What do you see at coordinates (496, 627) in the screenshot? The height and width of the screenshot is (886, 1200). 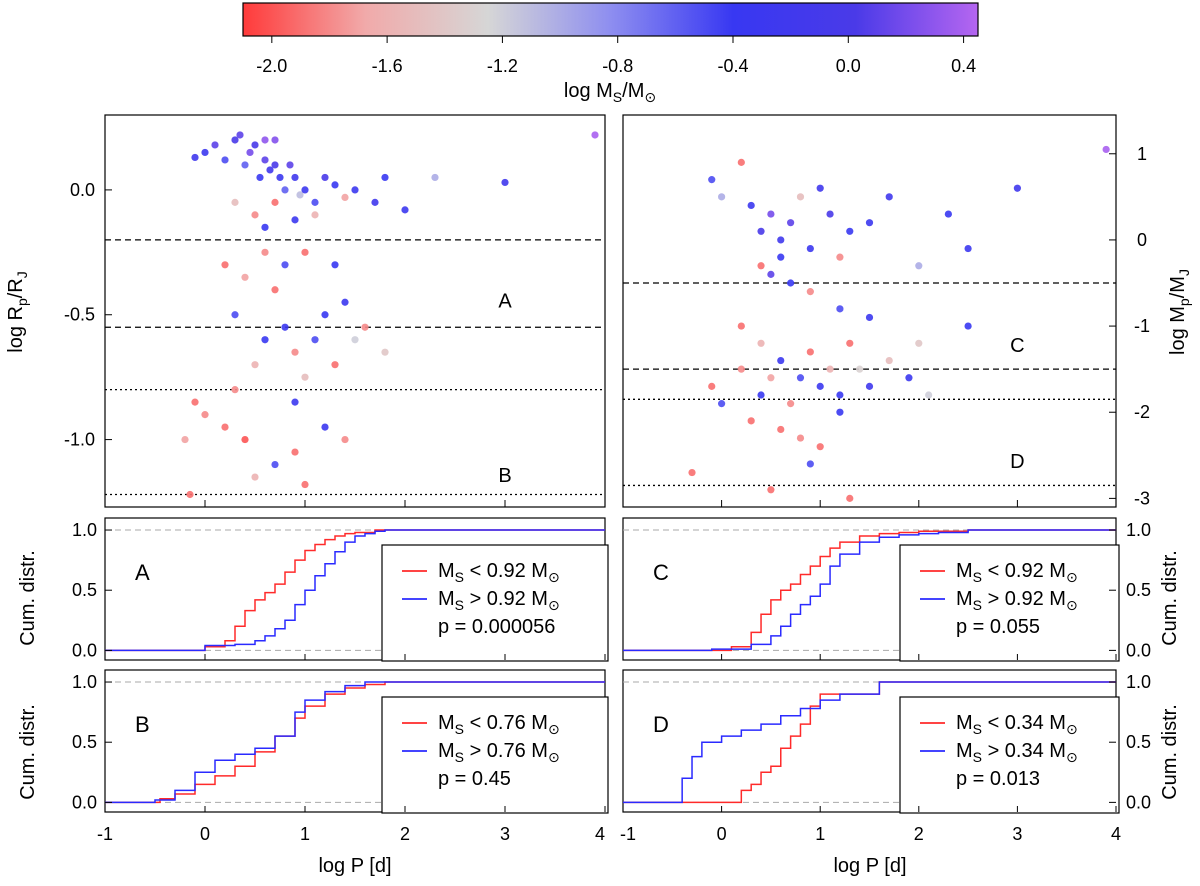 I see `p-value: p = 0.000056` at bounding box center [496, 627].